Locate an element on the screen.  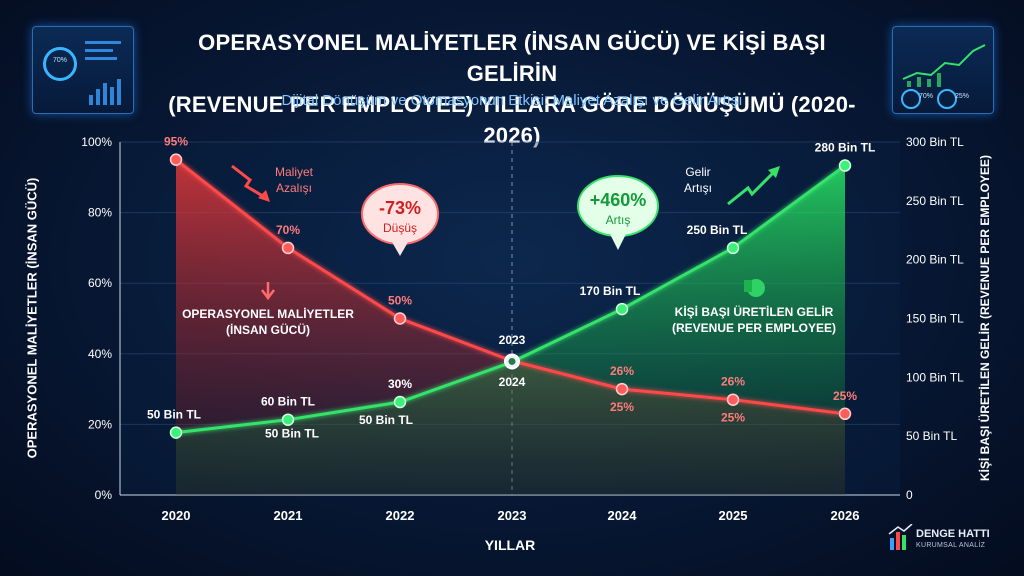
x-tick-label: 2024 is located at coordinates (623, 515).